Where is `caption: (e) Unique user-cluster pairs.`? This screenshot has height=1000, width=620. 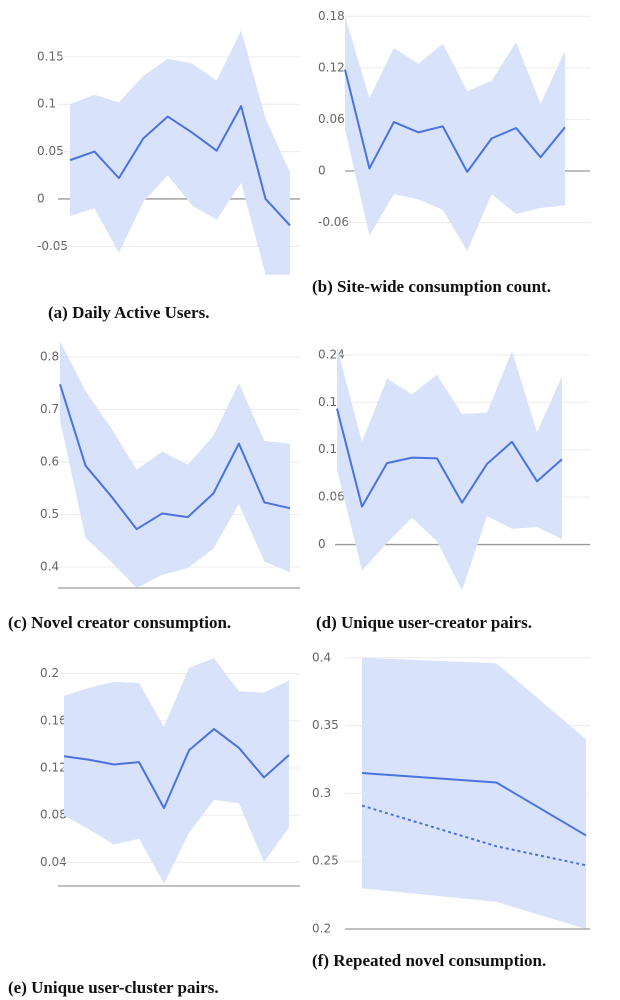
caption: (e) Unique user-cluster pairs. is located at coordinates (113, 987).